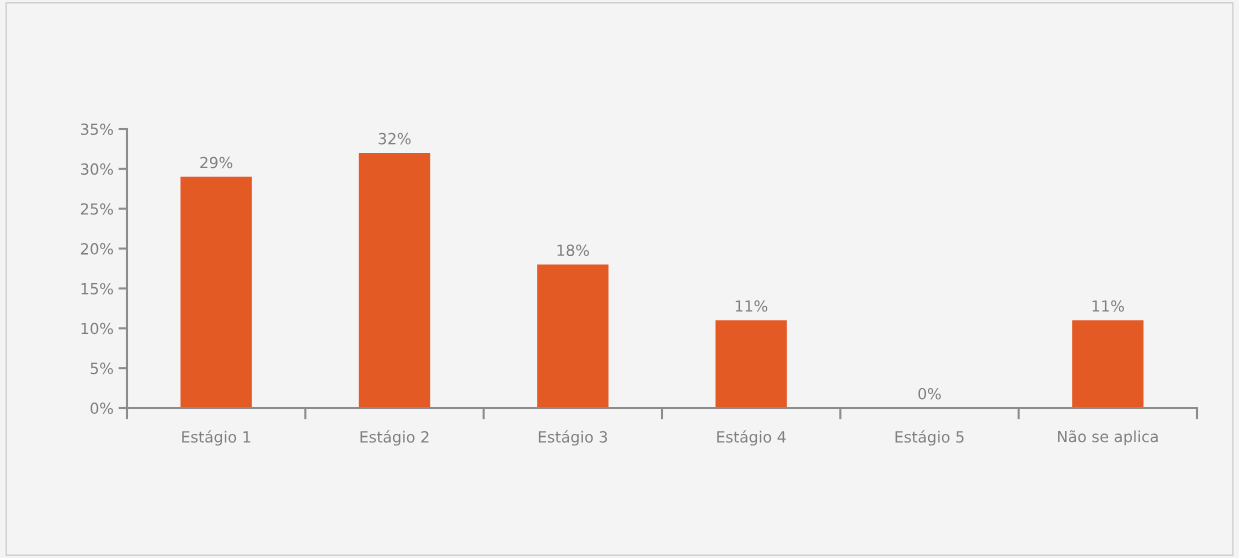  Describe the element at coordinates (394, 138) in the screenshot. I see `data-label: 32%` at that location.